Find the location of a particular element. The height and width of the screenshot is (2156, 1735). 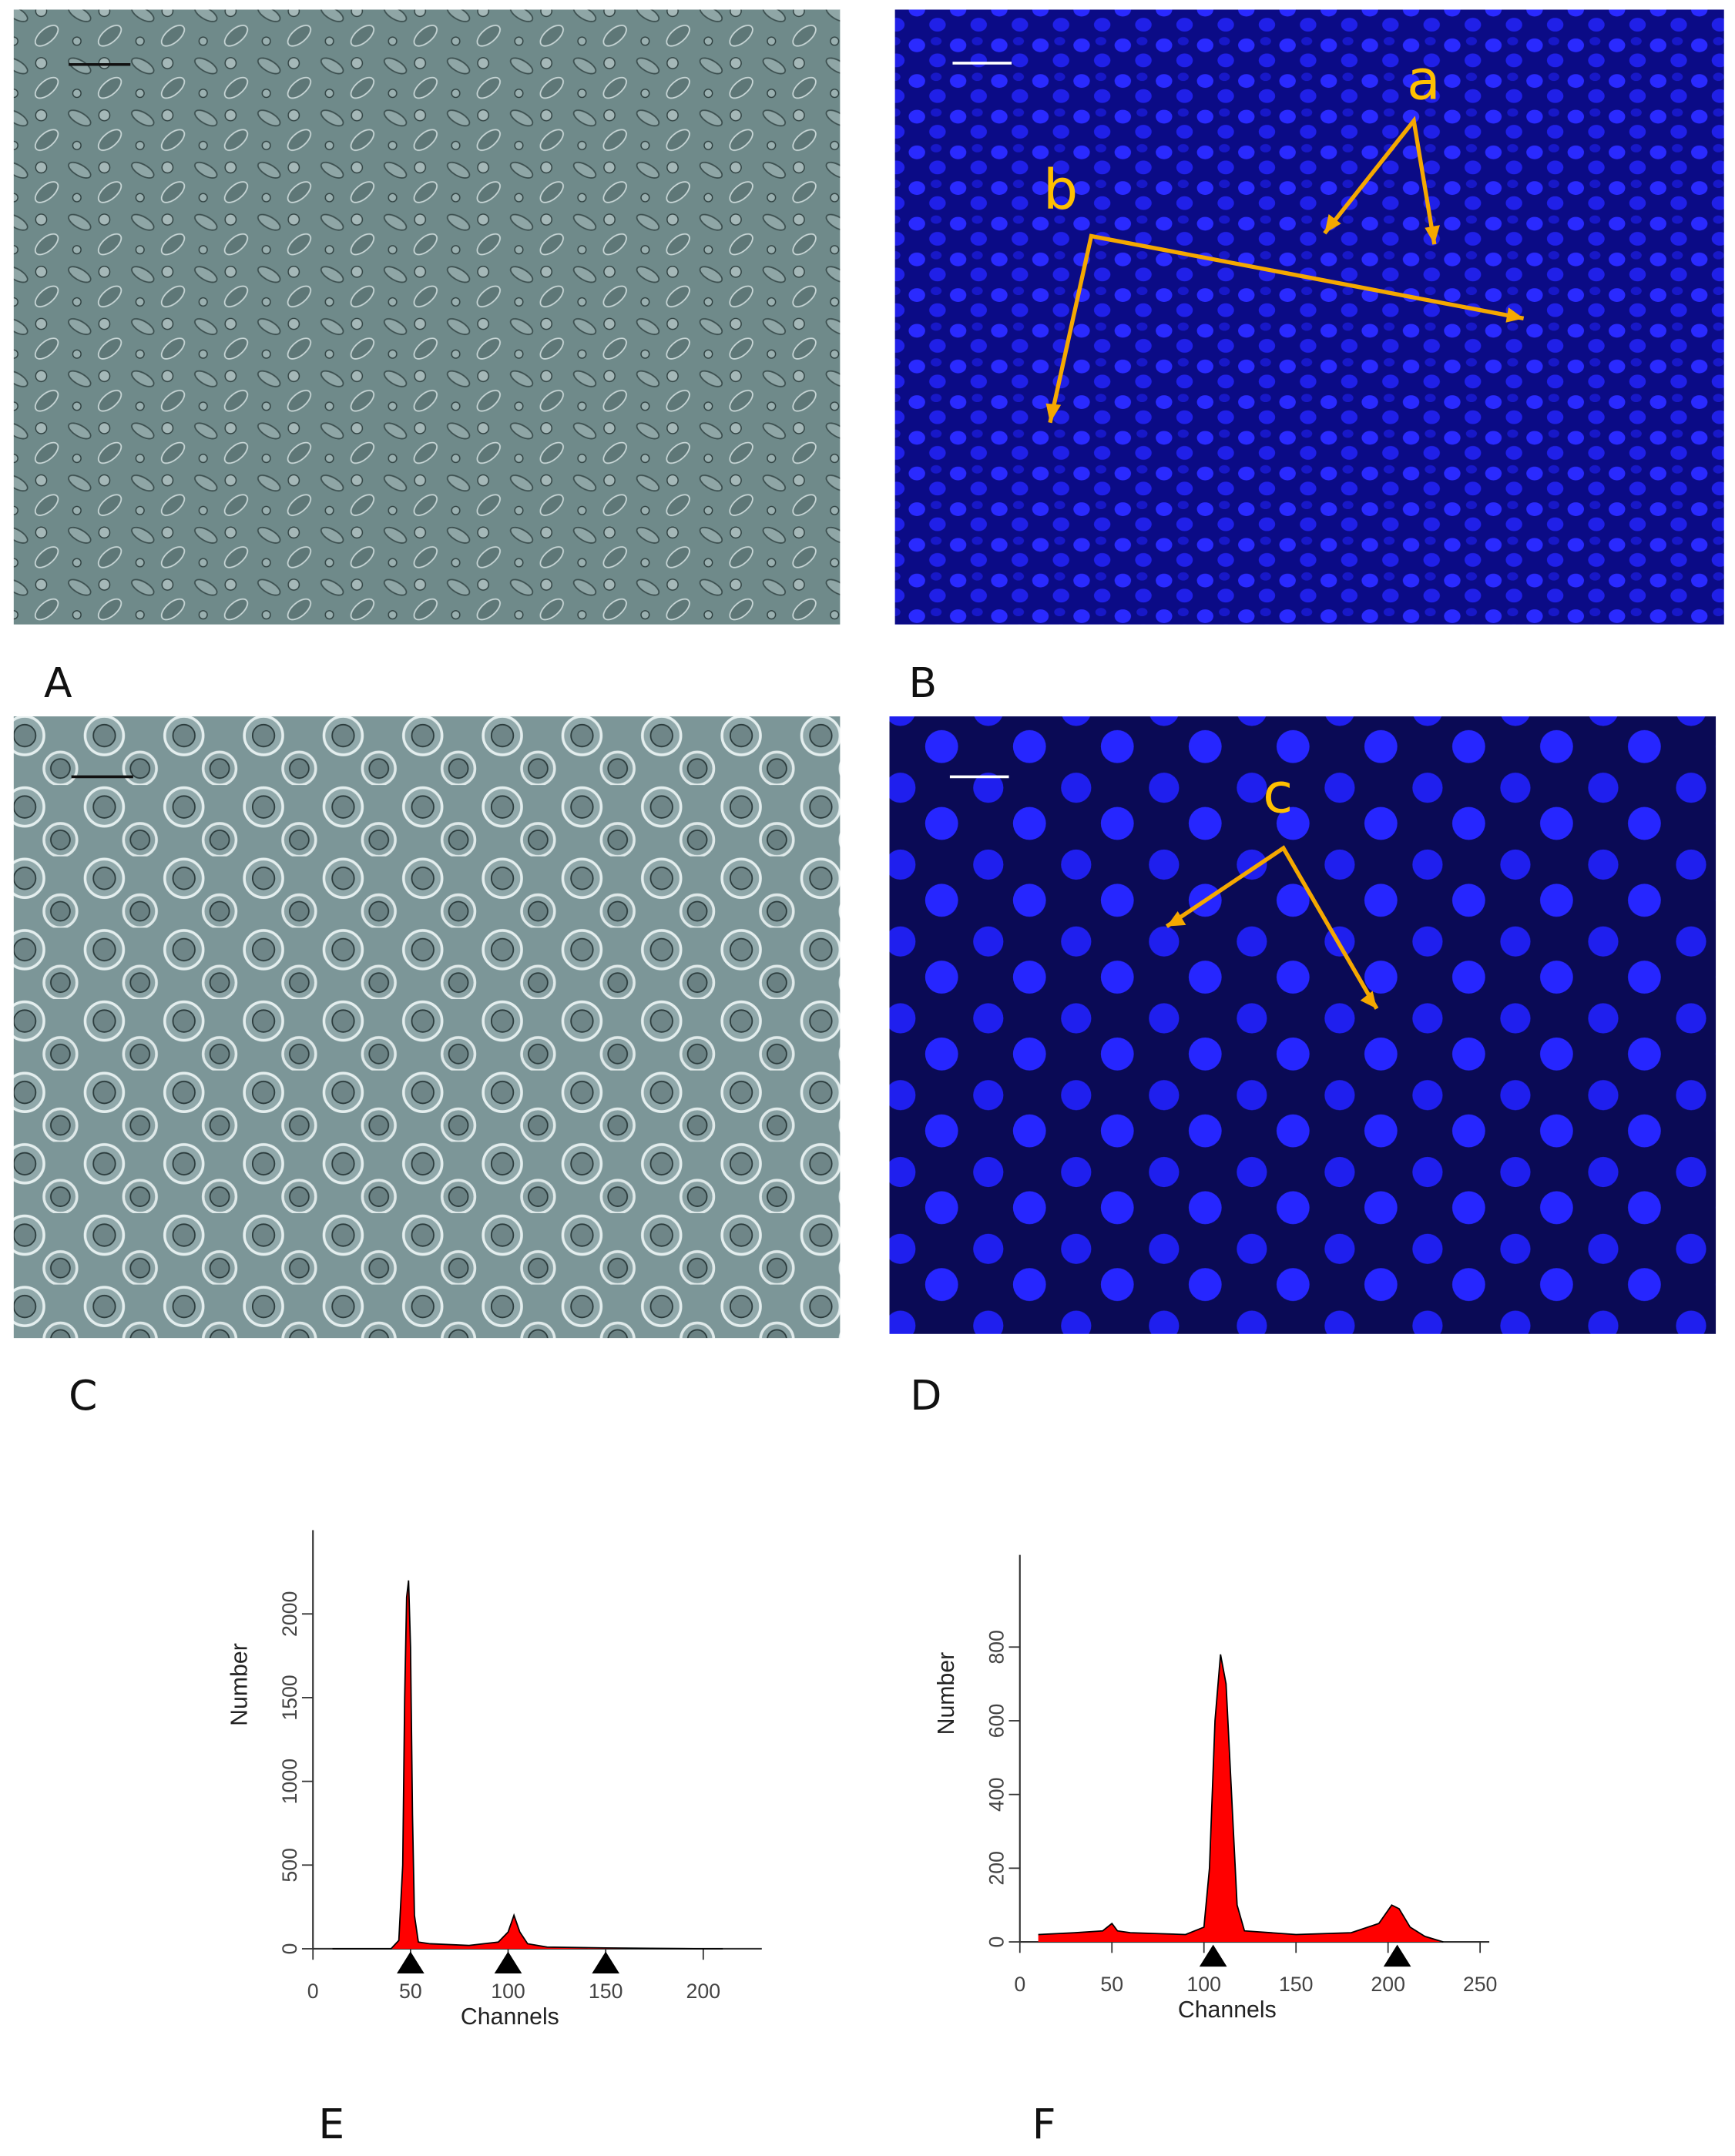

y-tick-label: 2000 is located at coordinates (289, 1614).